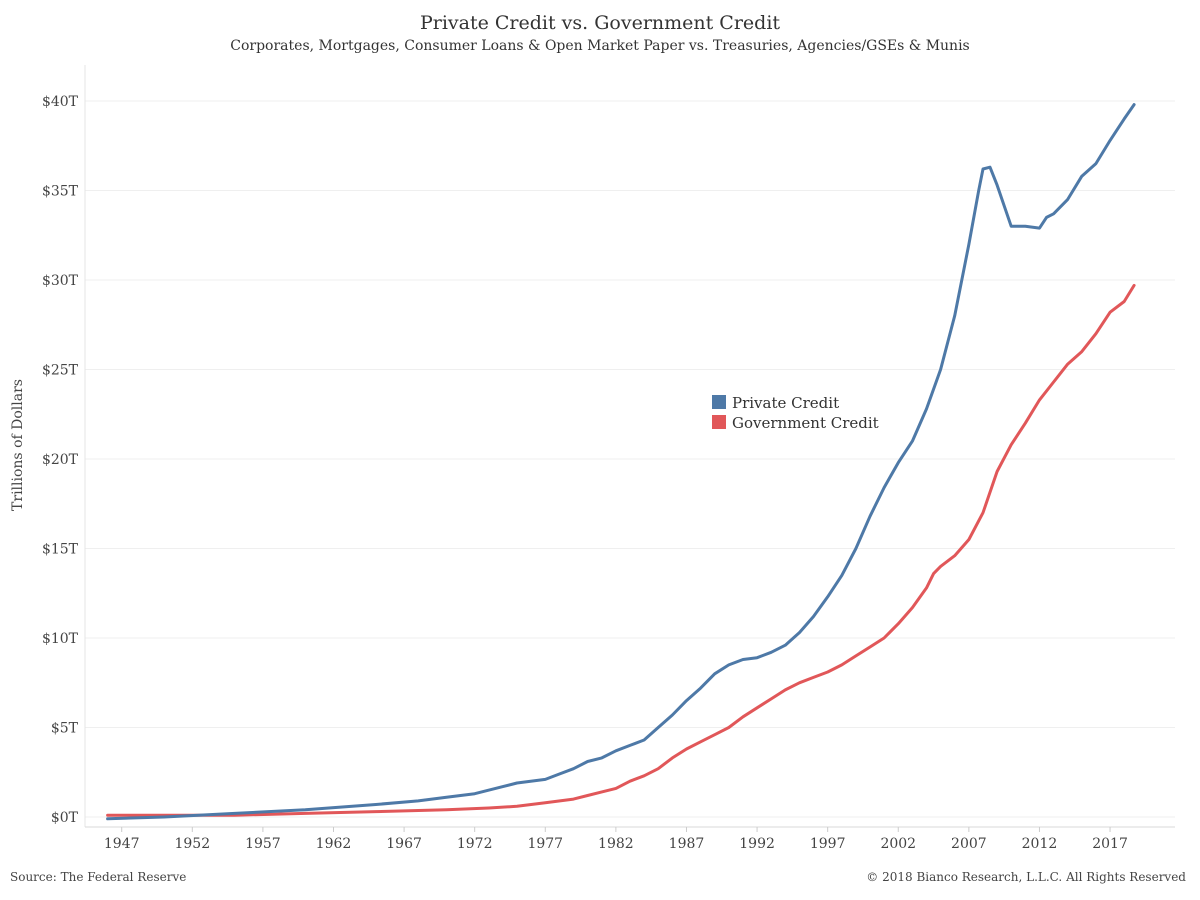  Describe the element at coordinates (18, 445) in the screenshot. I see `y-axis-title: Trillions of Dollars` at that location.